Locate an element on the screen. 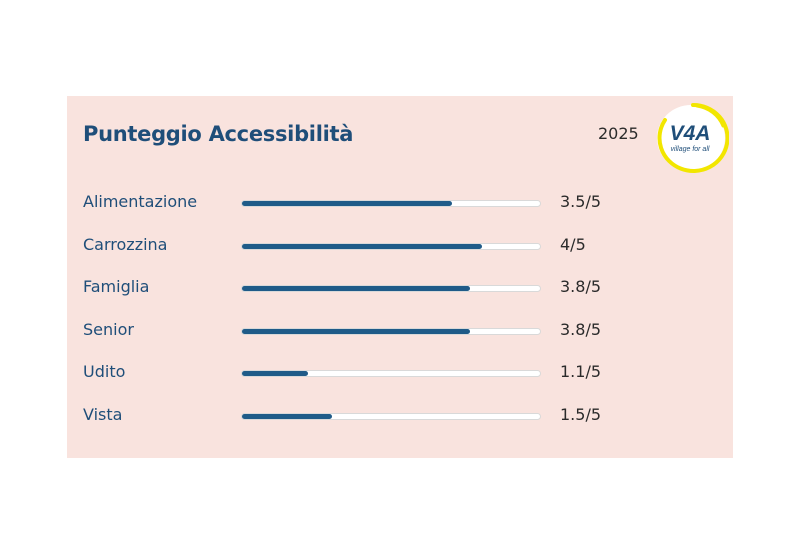  score-row: Udito 1.1/5 is located at coordinates (400, 372).